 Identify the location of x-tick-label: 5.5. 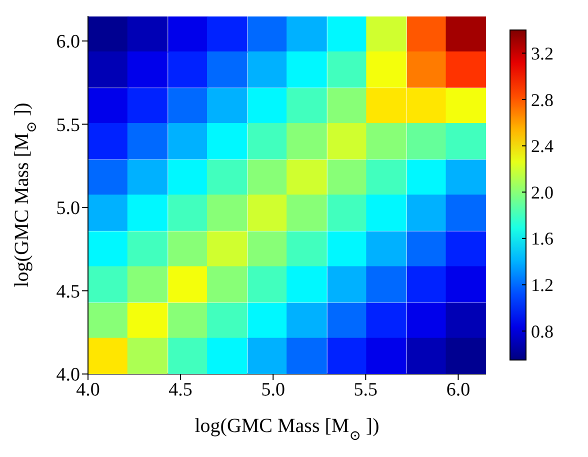
(366, 389).